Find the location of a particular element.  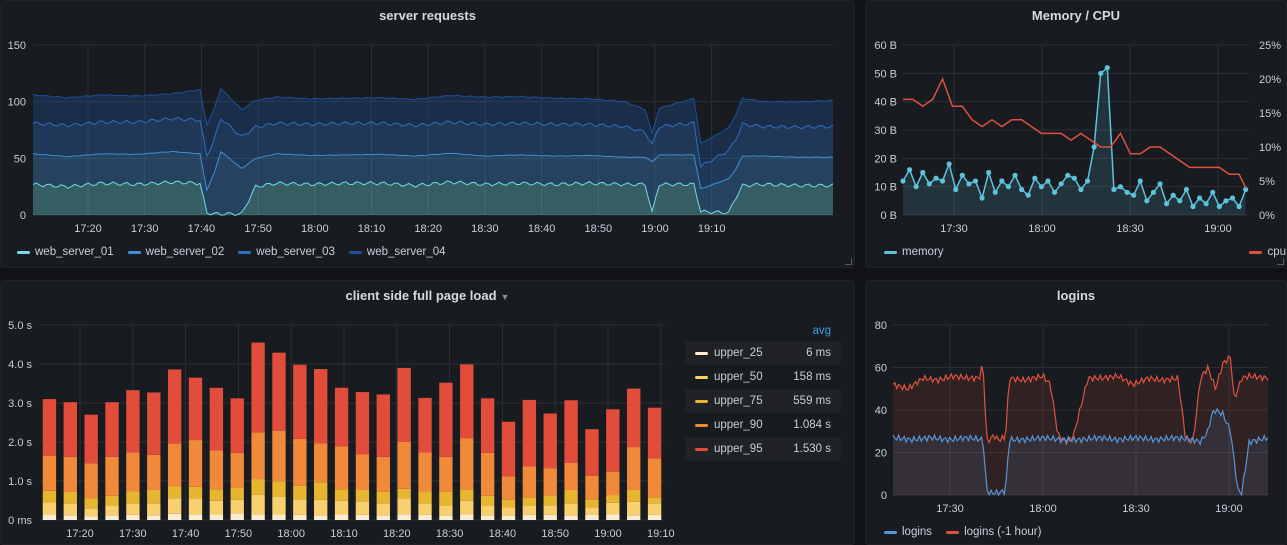

table-legend-row: upper_50 158 ms is located at coordinates (763, 377).